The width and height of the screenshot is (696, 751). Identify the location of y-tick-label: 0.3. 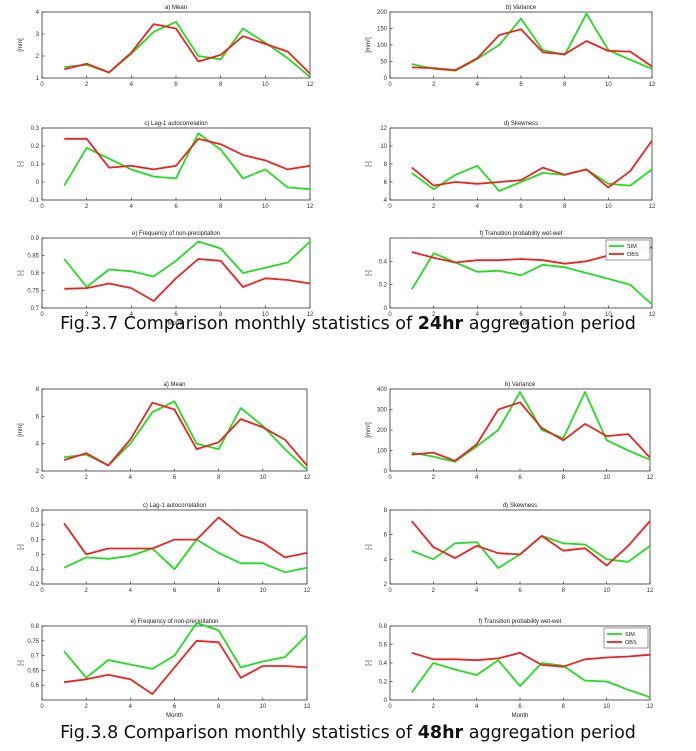
(35, 511).